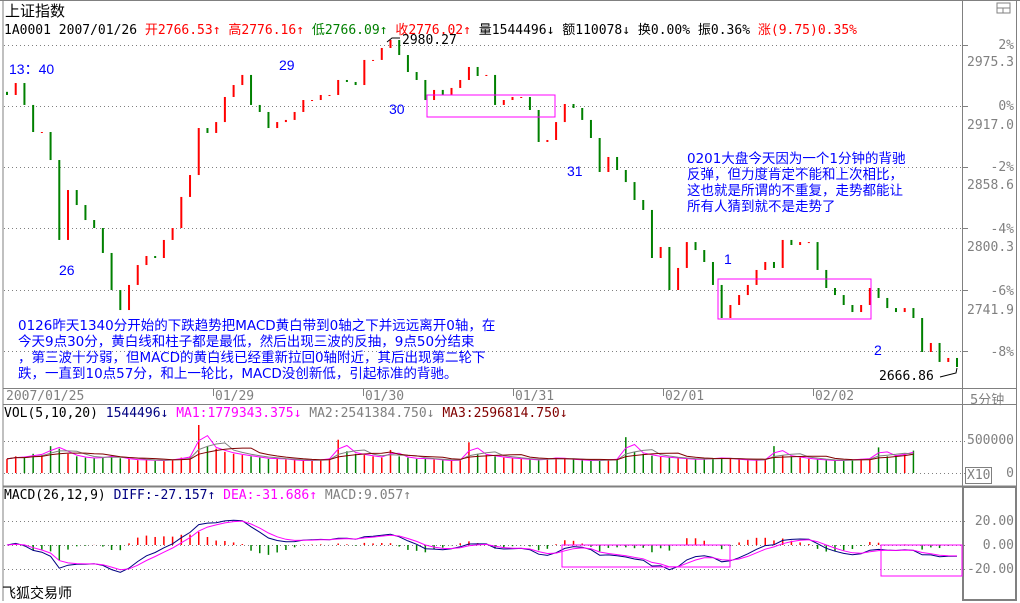  I want to click on date-label: 01/29, so click(235, 396).